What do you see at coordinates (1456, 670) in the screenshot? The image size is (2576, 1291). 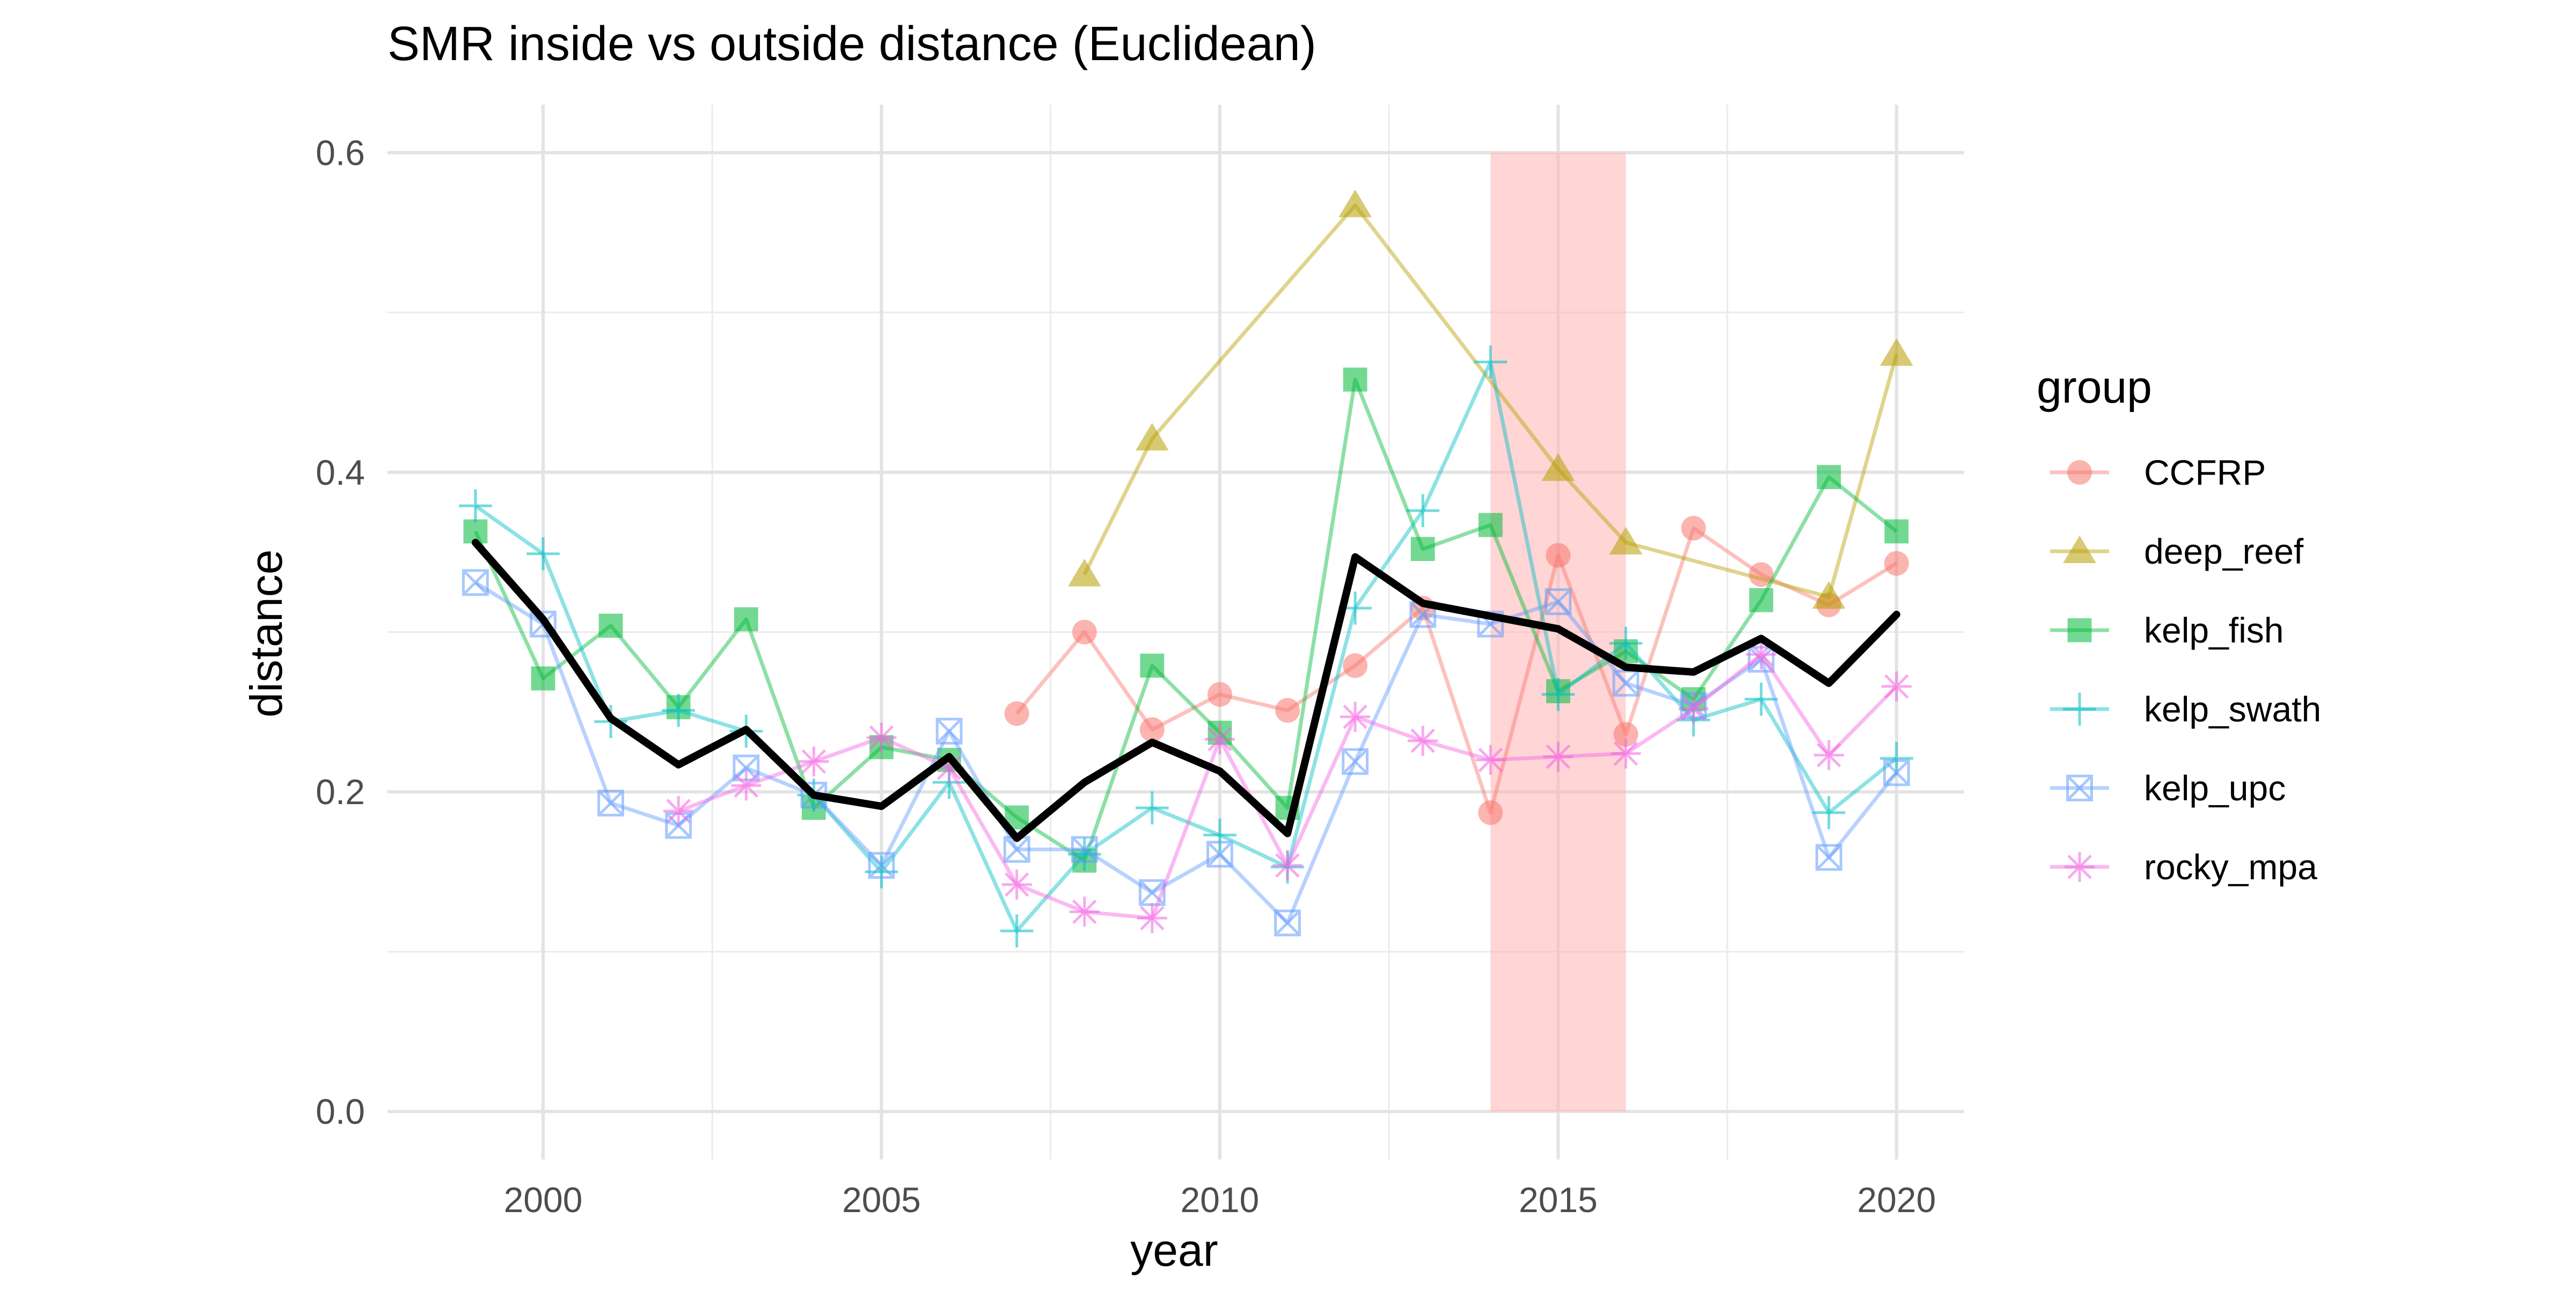 I see `series-line-CCFRP` at bounding box center [1456, 670].